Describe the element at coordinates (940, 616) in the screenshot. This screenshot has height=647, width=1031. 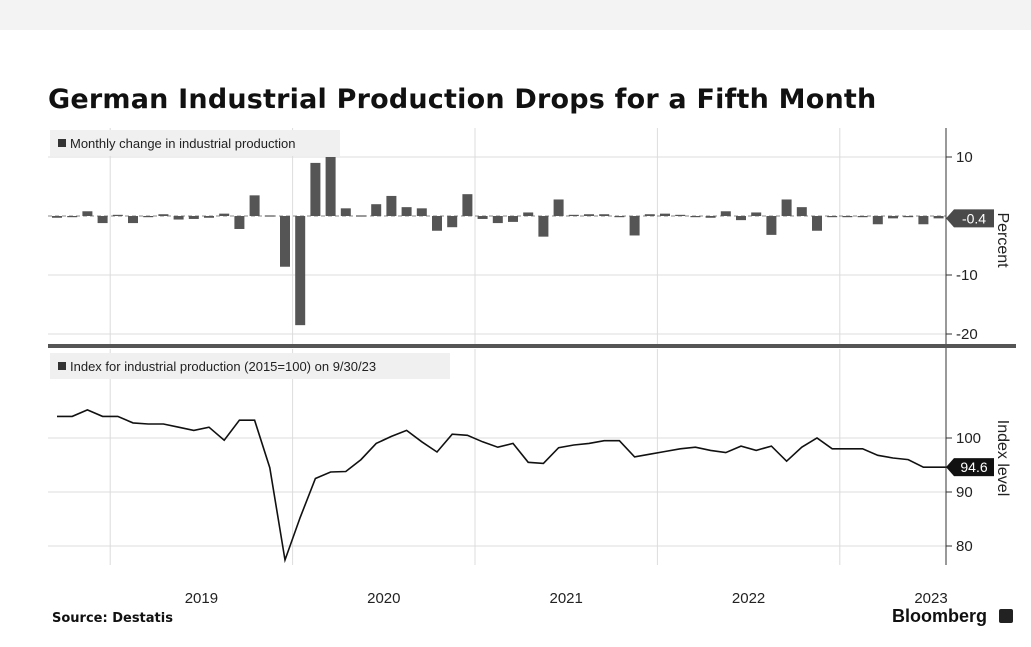
I see `bloomberg-logo: Bloomberg` at that location.